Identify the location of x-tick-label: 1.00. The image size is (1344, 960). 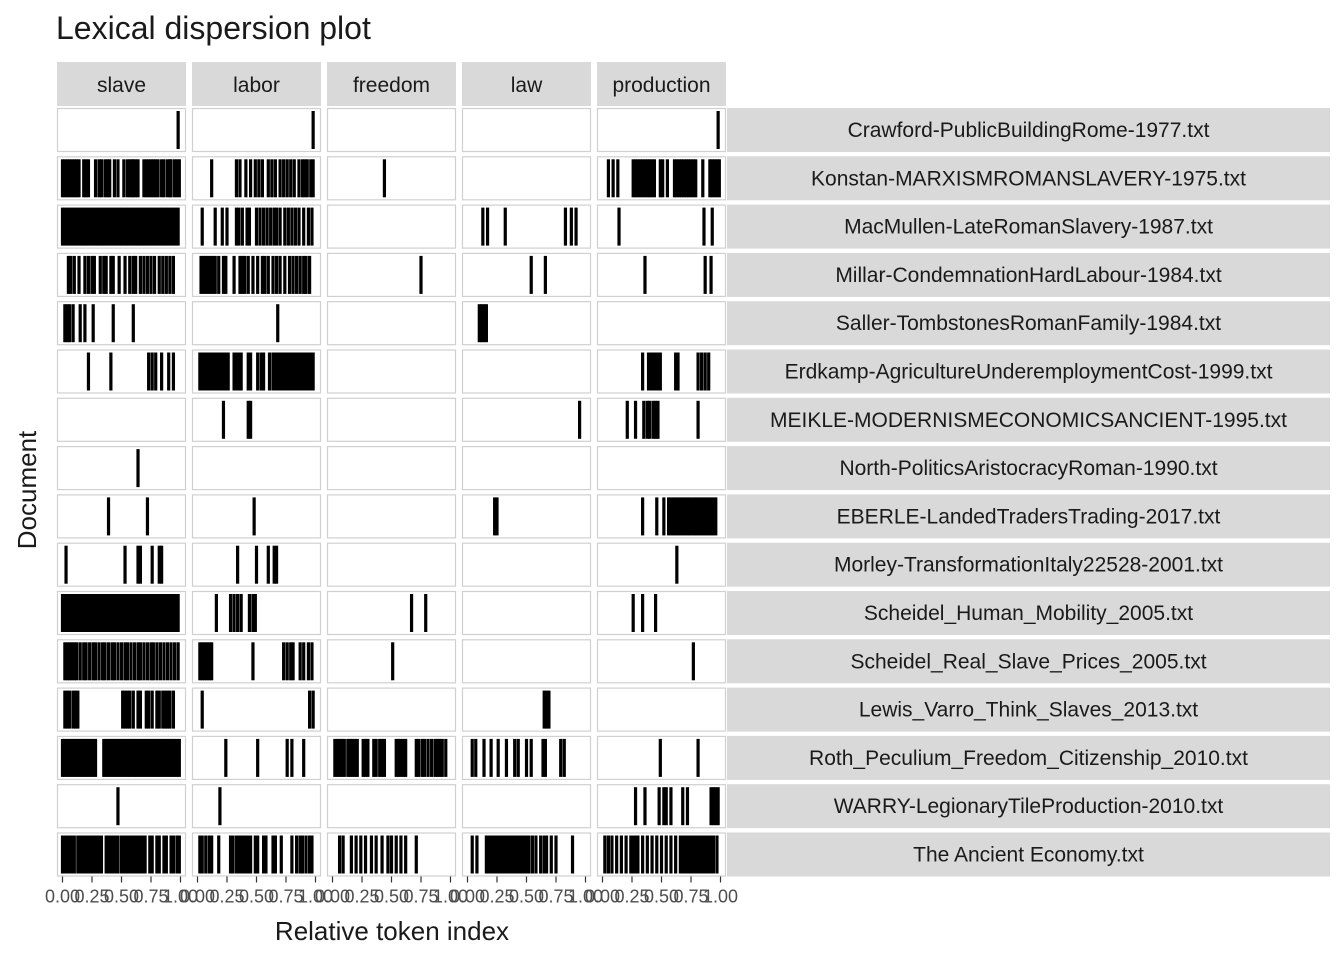
(315, 897).